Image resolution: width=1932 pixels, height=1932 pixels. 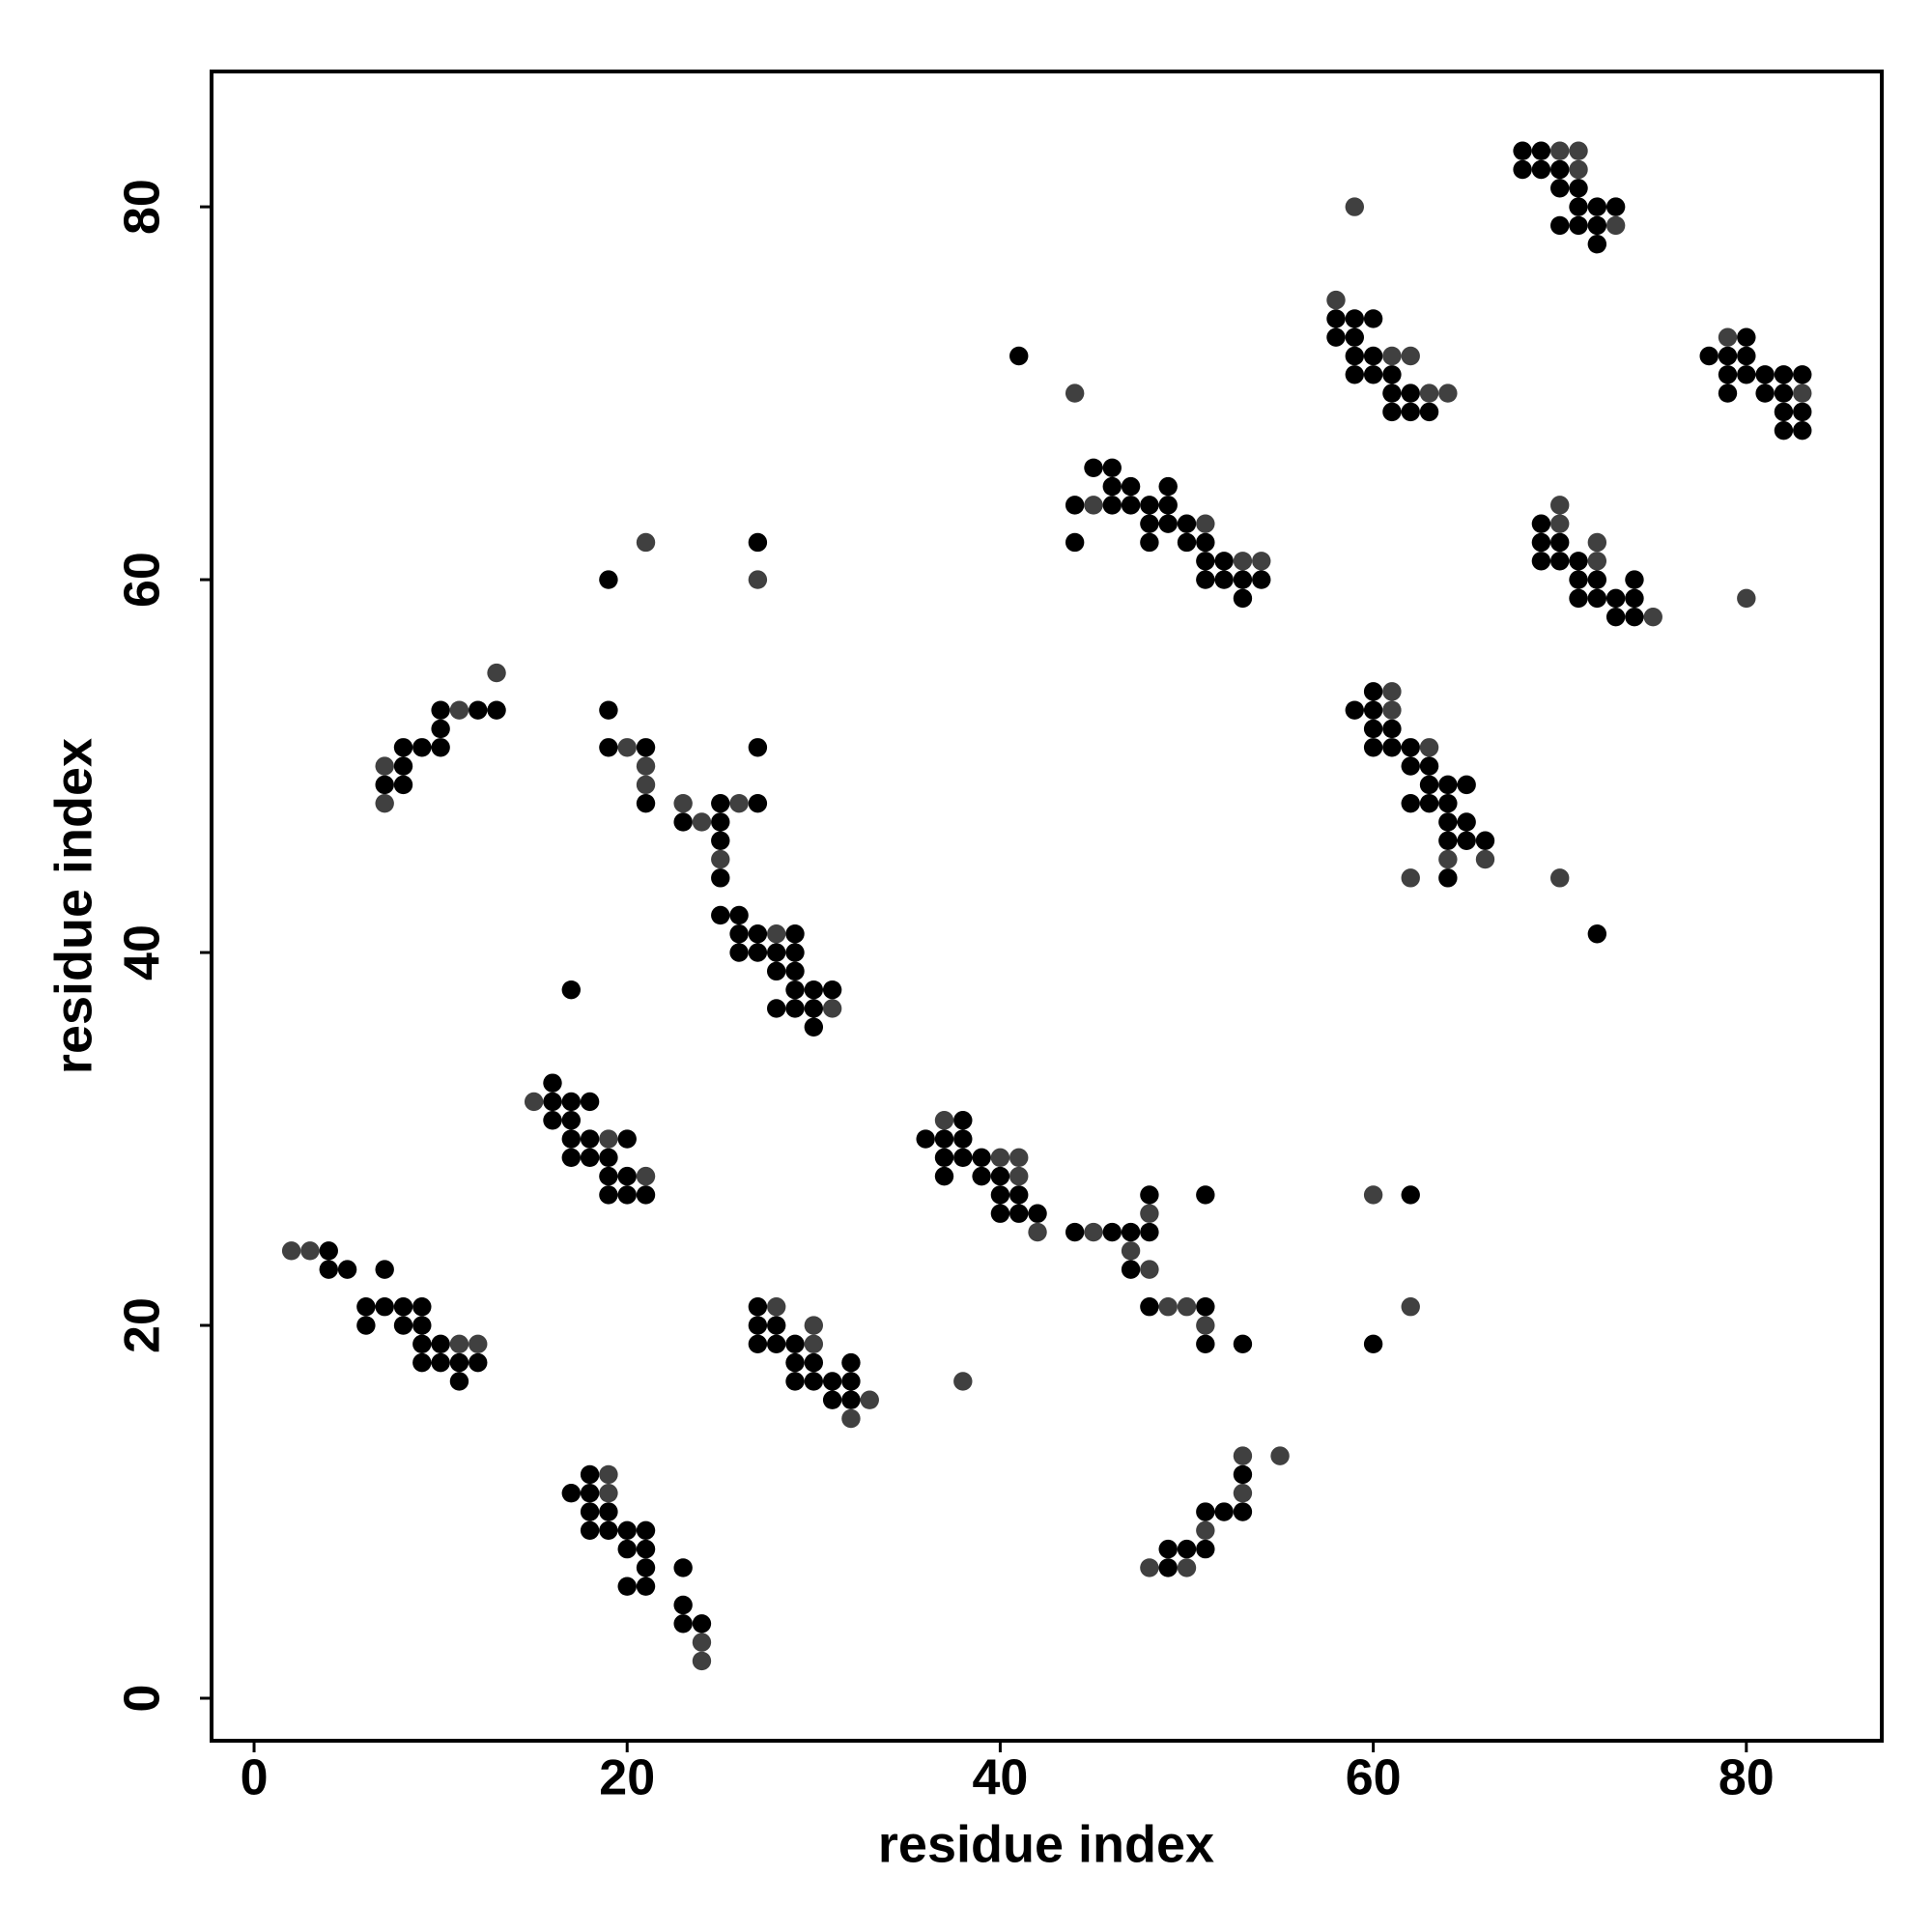 What do you see at coordinates (1747, 1778) in the screenshot?
I see `x-tick-label: 80` at bounding box center [1747, 1778].